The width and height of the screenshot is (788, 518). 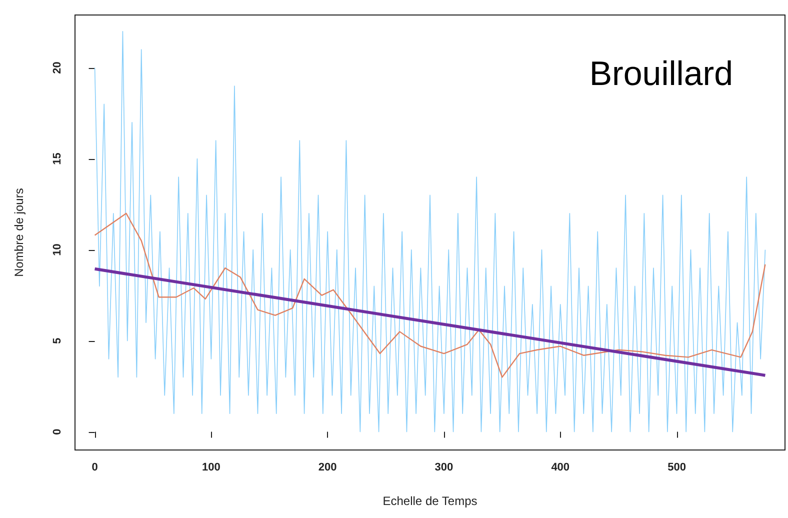 What do you see at coordinates (677, 468) in the screenshot?
I see `x-tick-label: 500` at bounding box center [677, 468].